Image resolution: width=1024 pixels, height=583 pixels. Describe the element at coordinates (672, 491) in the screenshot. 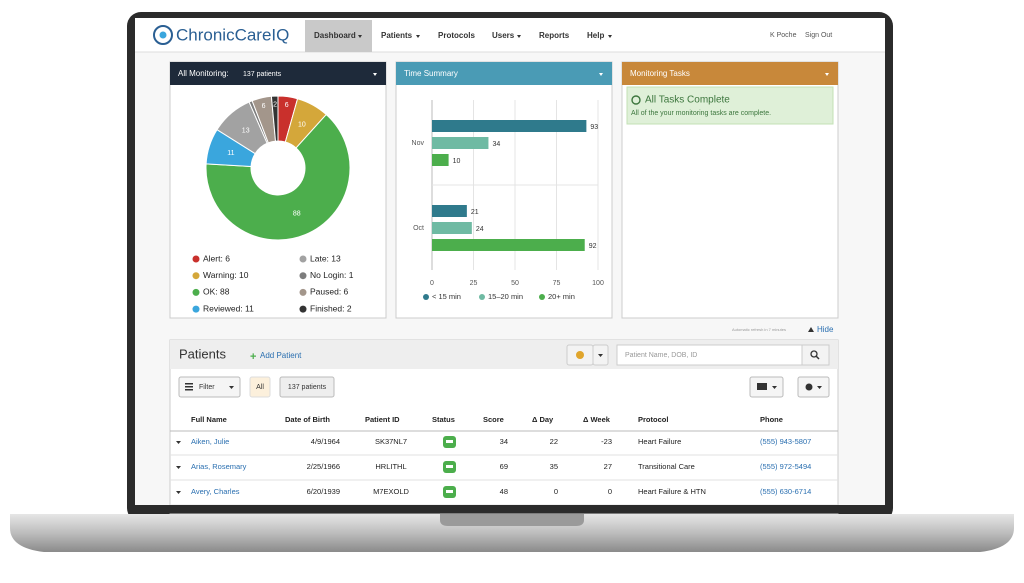

I see `table-cell: Heart Failure & HTN` at that location.